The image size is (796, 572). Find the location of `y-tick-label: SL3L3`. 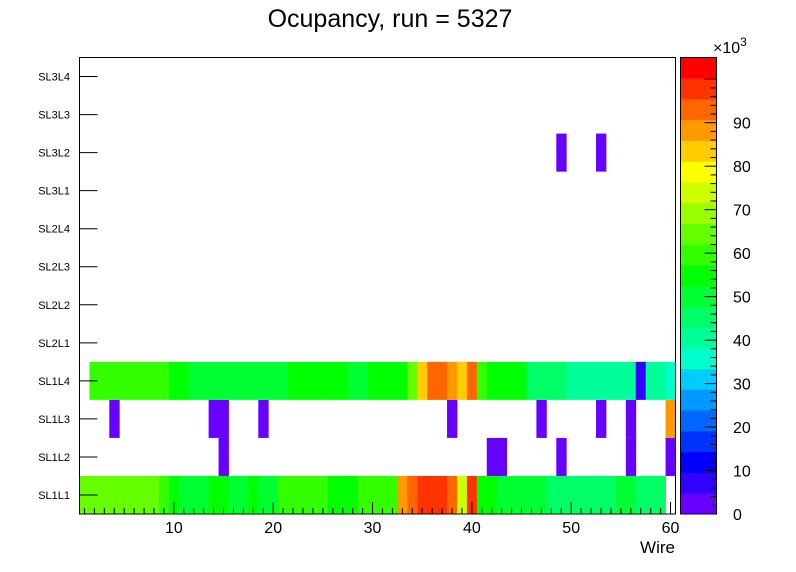

y-tick-label: SL3L3 is located at coordinates (54, 116).